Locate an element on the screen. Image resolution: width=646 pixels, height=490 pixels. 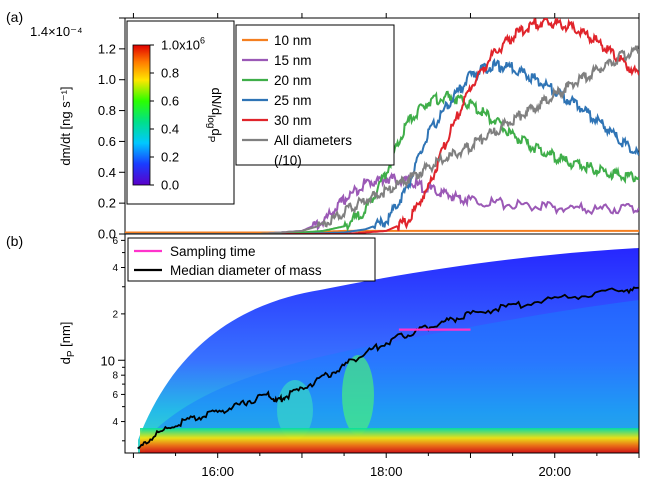
colorbar-tick-label: 0.2 is located at coordinates (170, 157).